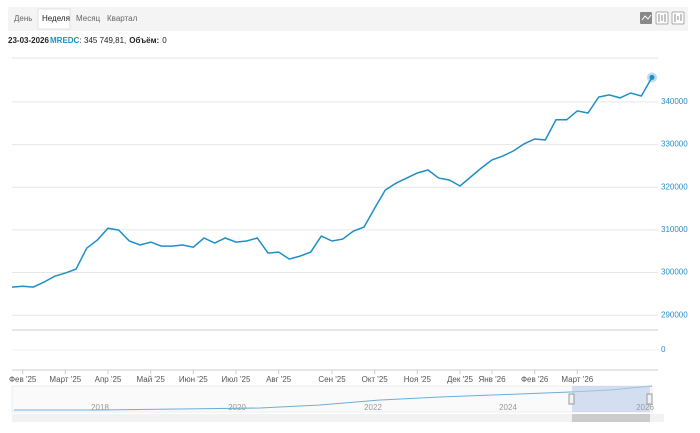 This screenshot has width=700, height=433. What do you see at coordinates (674, 101) in the screenshot?
I see `y-tick-label: 340000` at bounding box center [674, 101].